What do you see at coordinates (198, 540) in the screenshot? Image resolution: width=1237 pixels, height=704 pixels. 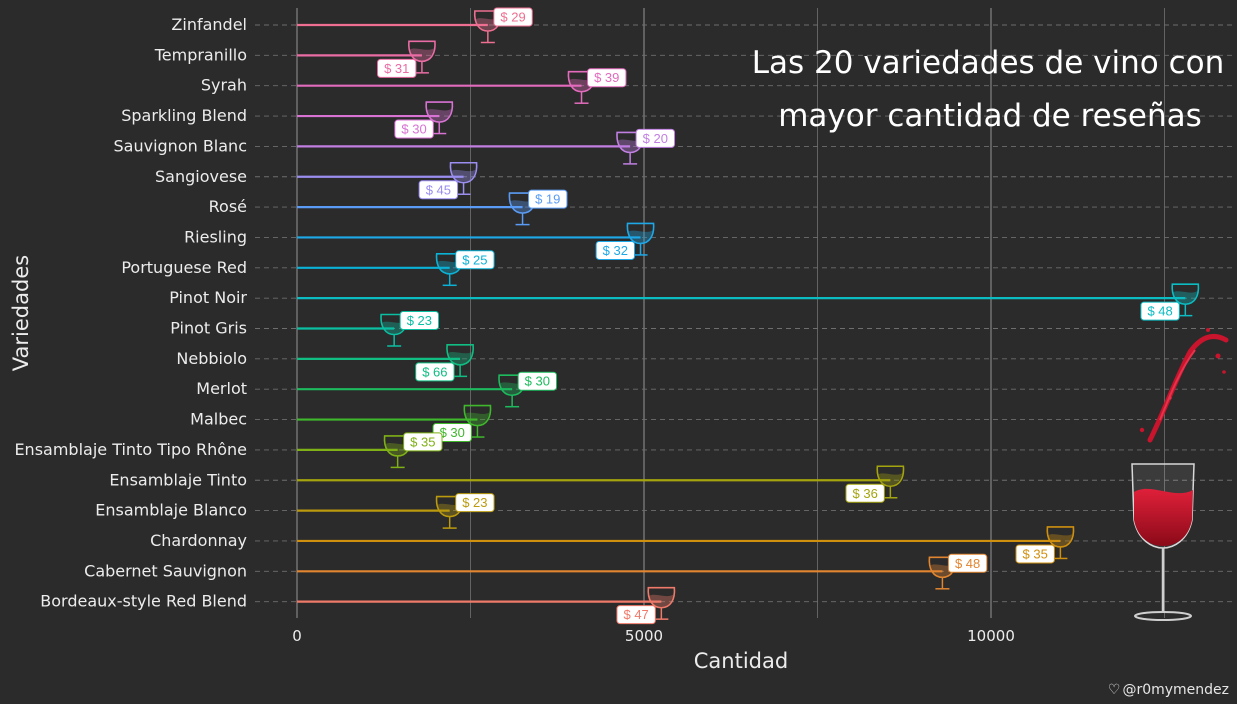 I see `category-label-chardonnay: Chardonnay` at bounding box center [198, 540].